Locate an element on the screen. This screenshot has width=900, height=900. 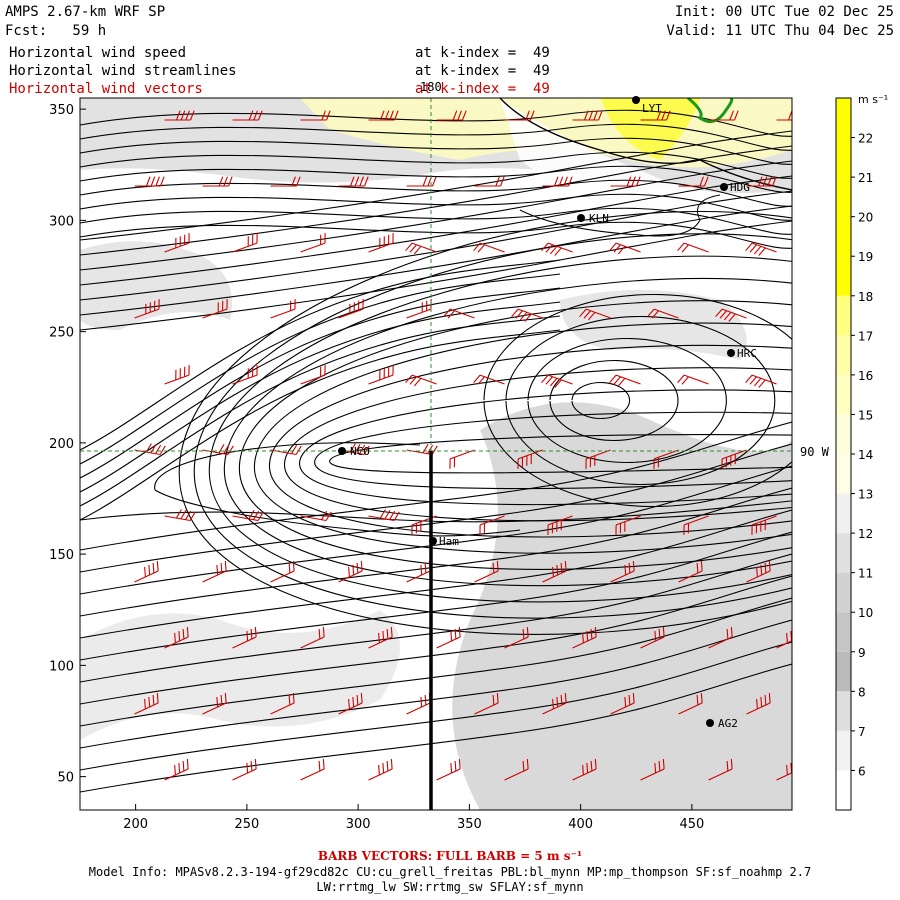
colorbar-units: m s⁻¹ is located at coordinates (873, 99).